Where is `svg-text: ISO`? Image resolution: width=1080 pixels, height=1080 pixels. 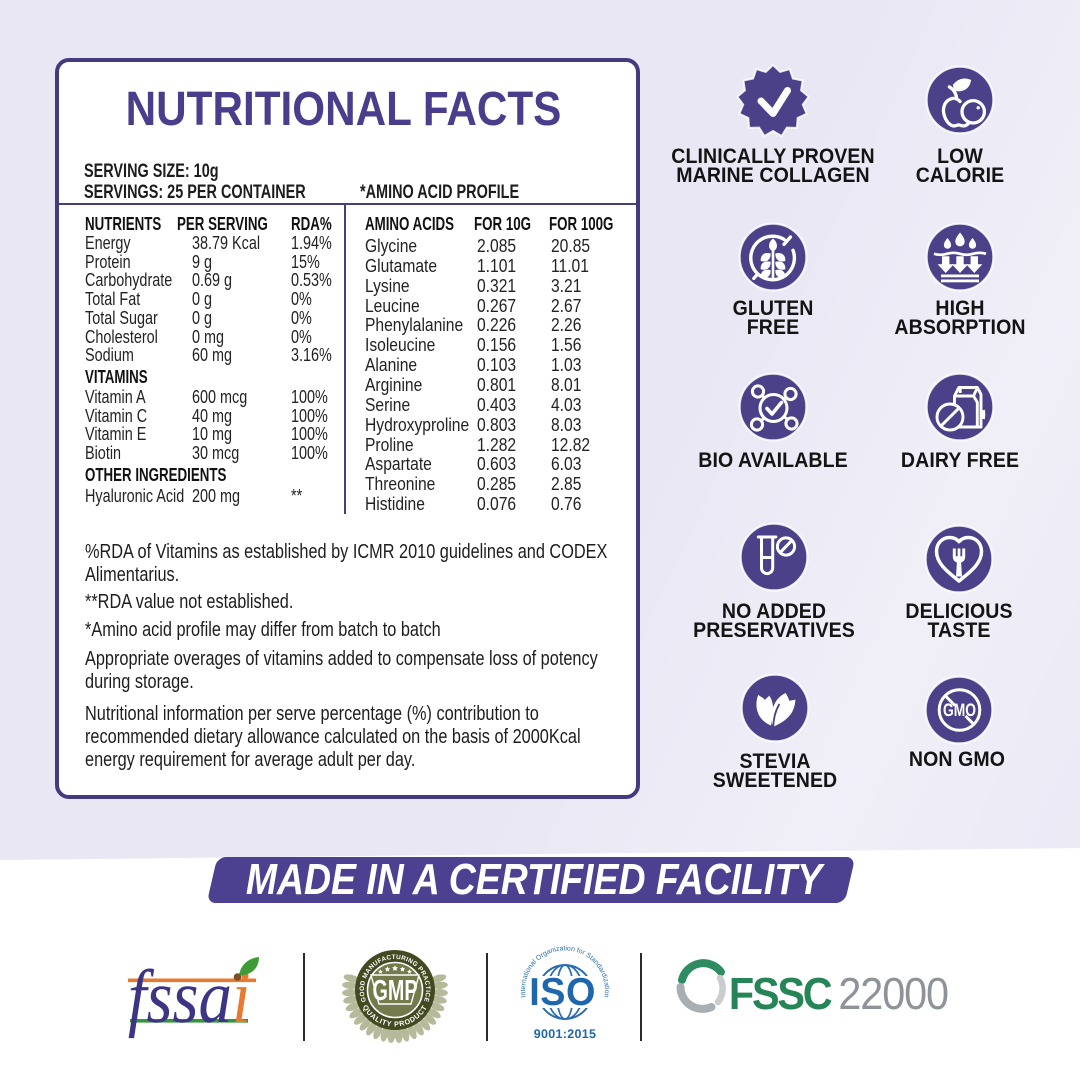
svg-text: ISO is located at coordinates (562, 992).